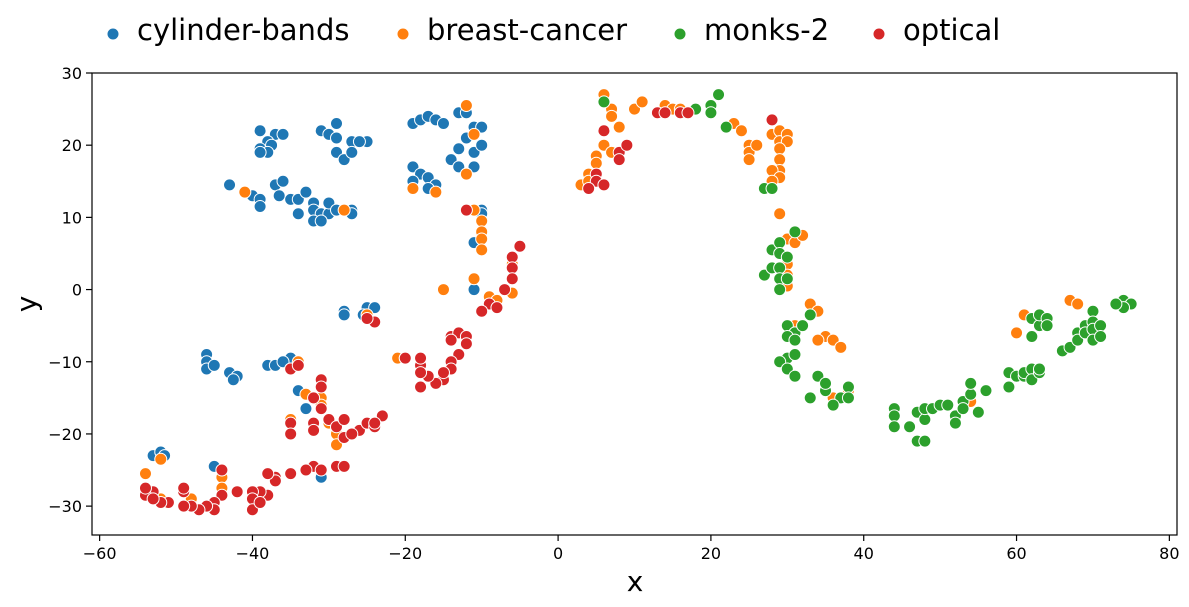 The height and width of the screenshot is (607, 1189). Describe the element at coordinates (77, 290) in the screenshot. I see `y-tick-label-0: 0` at that location.